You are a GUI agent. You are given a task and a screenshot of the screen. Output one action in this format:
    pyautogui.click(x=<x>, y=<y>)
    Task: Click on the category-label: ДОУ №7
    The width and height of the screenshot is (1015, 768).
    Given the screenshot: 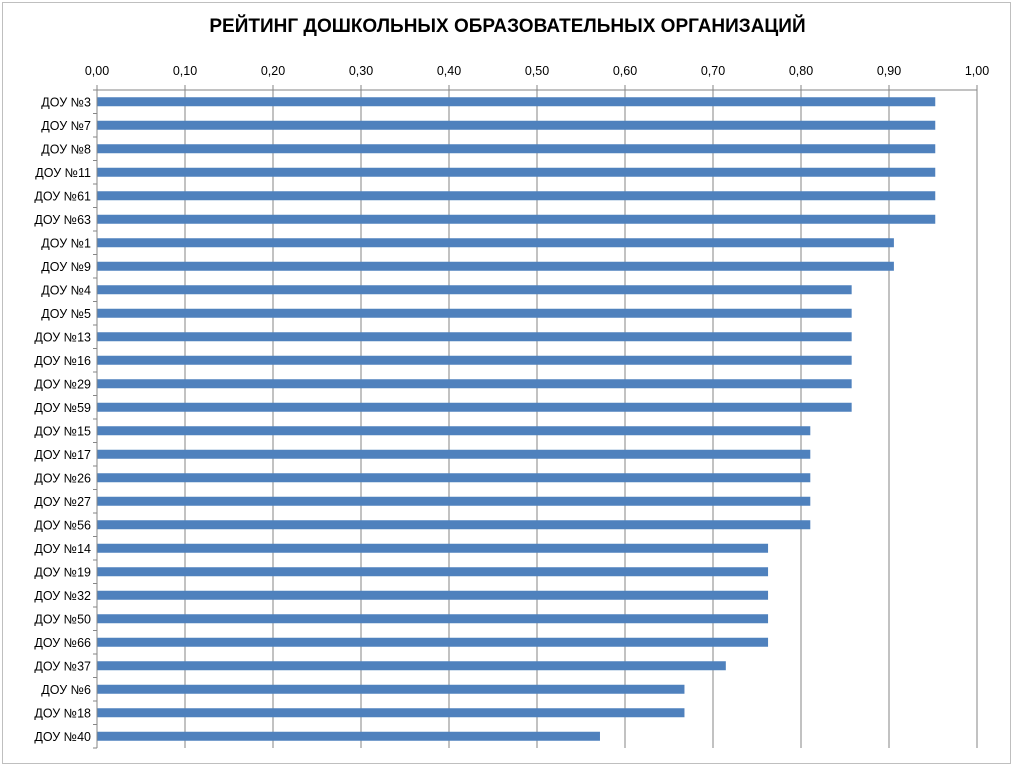 What is the action you would take?
    pyautogui.click(x=66, y=126)
    